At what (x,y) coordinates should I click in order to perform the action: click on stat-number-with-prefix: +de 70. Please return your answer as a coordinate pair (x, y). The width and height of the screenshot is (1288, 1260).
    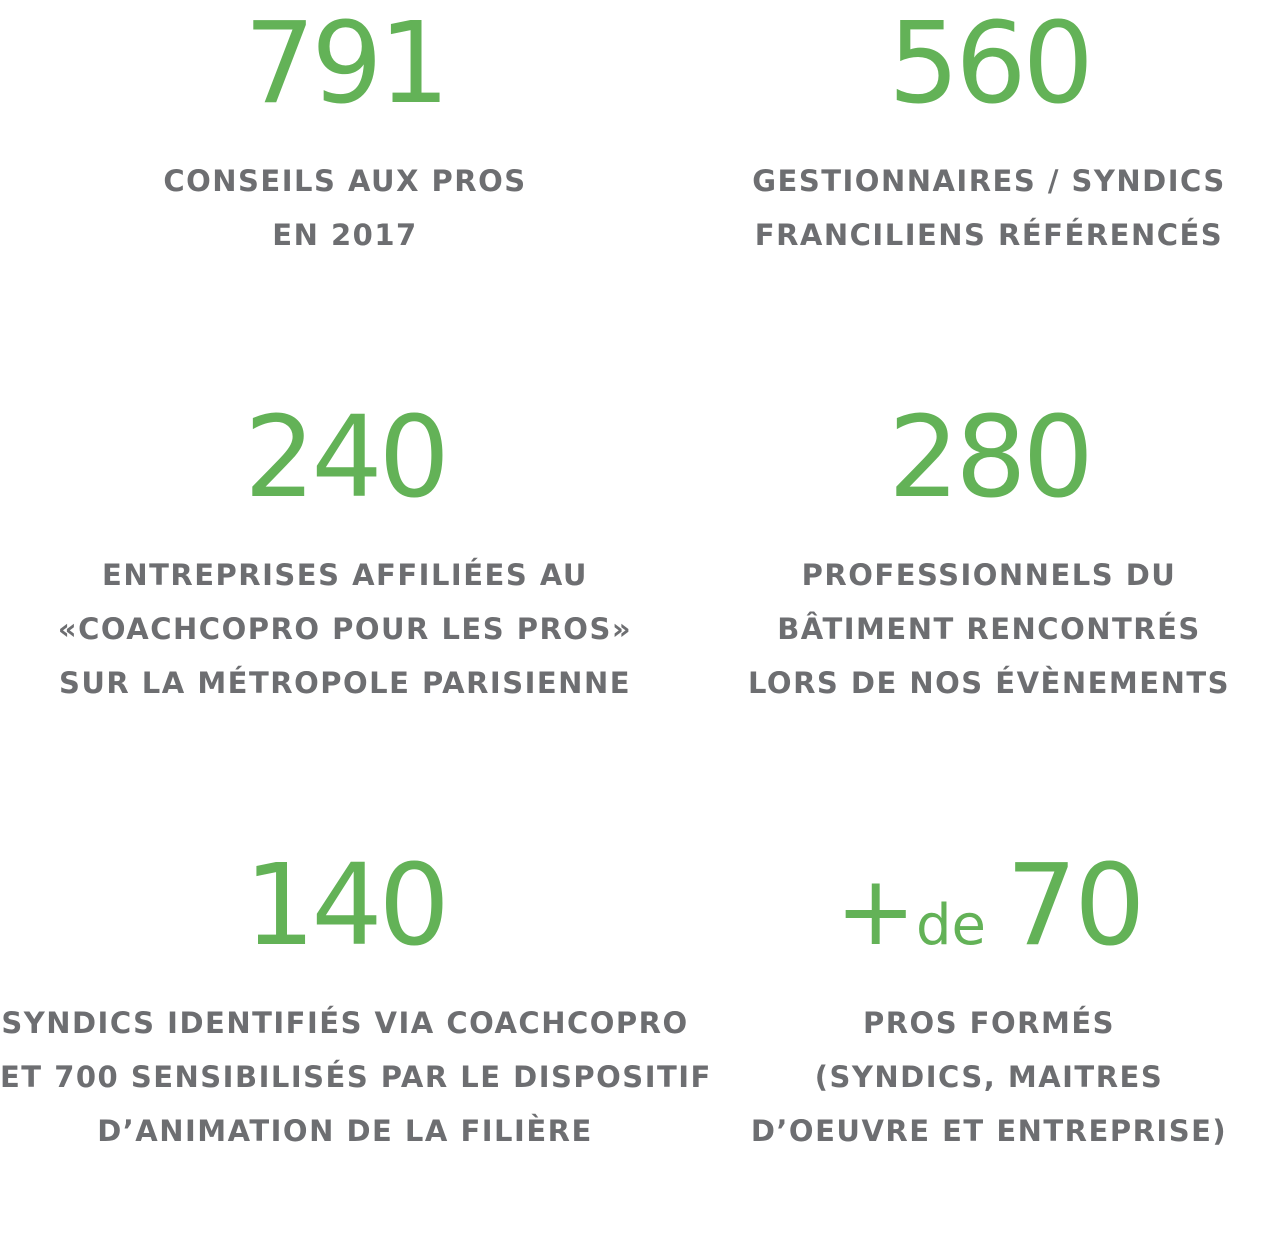
    Looking at the image, I should click on (989, 906).